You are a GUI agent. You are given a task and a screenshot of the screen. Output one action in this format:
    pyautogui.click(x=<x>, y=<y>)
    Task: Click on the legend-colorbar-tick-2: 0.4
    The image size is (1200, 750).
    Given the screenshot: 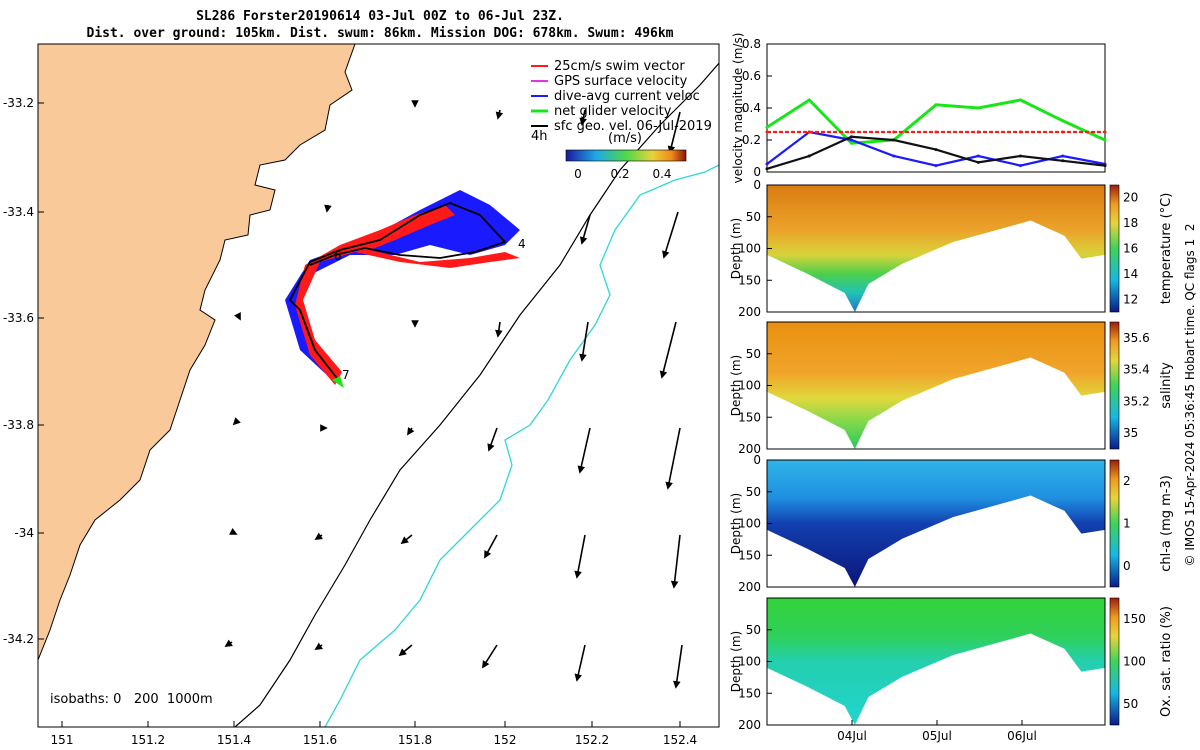 What is the action you would take?
    pyautogui.click(x=661, y=174)
    